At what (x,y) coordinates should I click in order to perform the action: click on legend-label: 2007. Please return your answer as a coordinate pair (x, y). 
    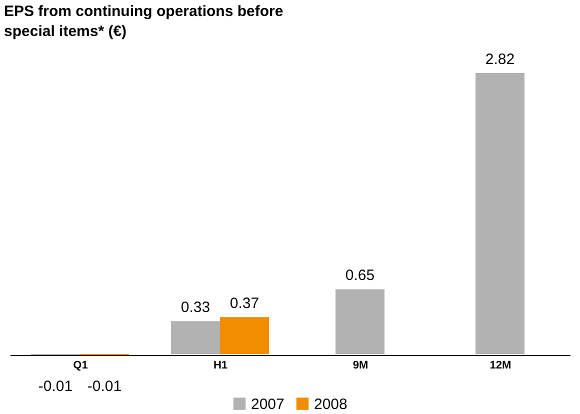
    Looking at the image, I should click on (267, 404).